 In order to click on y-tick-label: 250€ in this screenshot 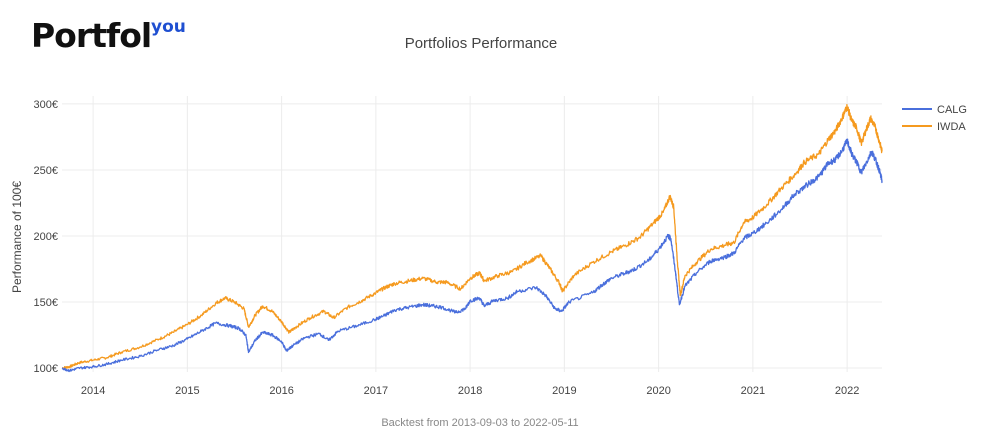, I will do `click(46, 171)`.